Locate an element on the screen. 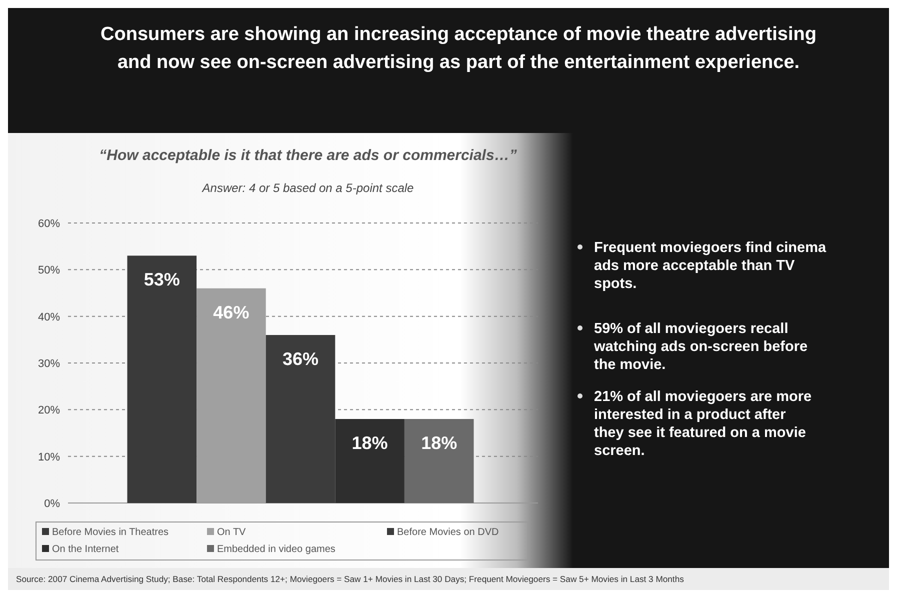 The height and width of the screenshot is (598, 897). text: Answer: 4 or 5 based on a 5-point scale is located at coordinates (307, 188).